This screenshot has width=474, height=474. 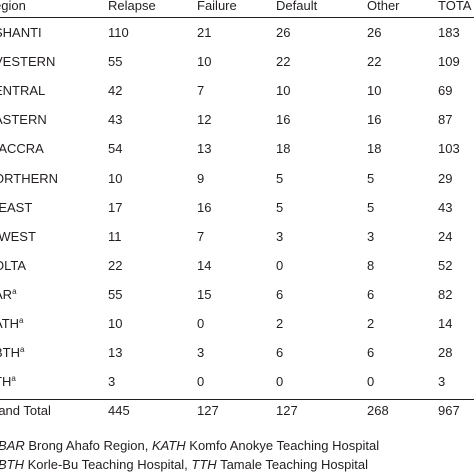 What do you see at coordinates (13, 265) in the screenshot?
I see `cell-region-text: OLTA` at bounding box center [13, 265].